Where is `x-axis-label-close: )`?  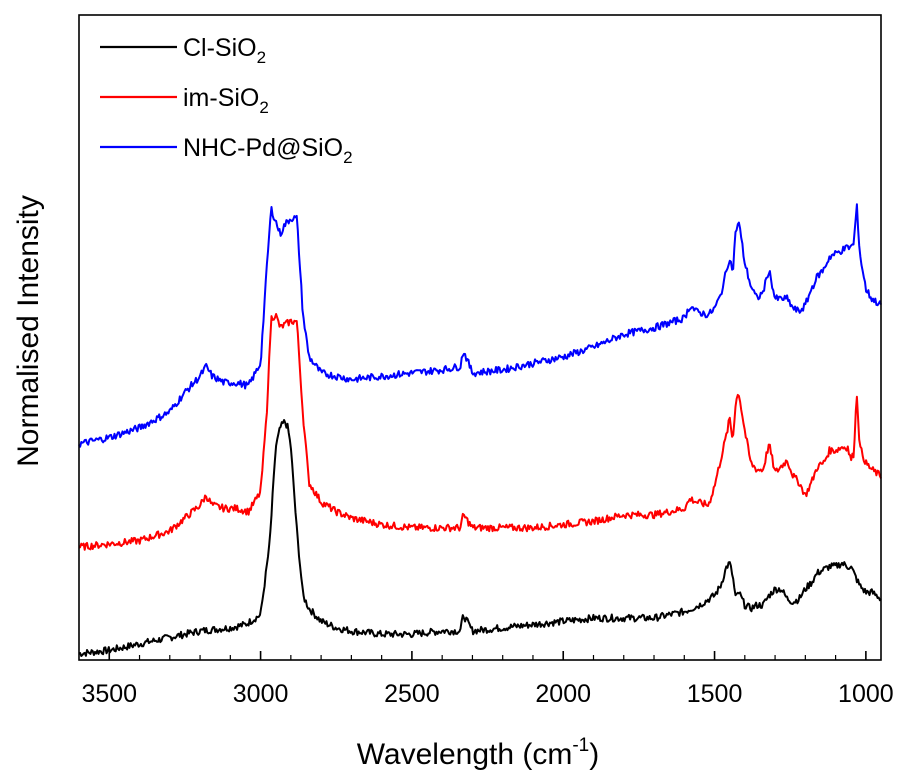 x-axis-label-close: ) is located at coordinates (594, 754).